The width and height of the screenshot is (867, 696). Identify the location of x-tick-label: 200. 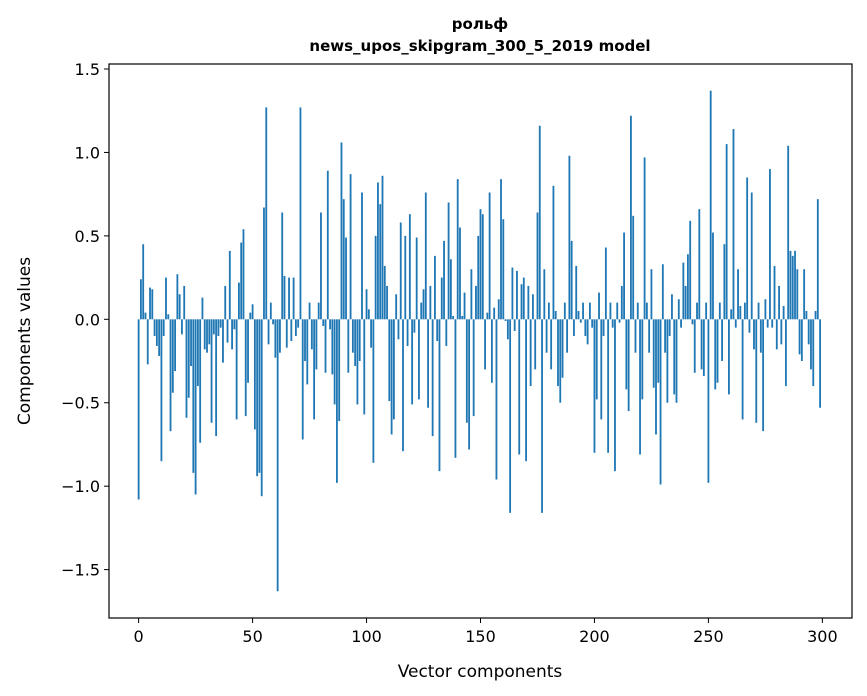
(594, 636).